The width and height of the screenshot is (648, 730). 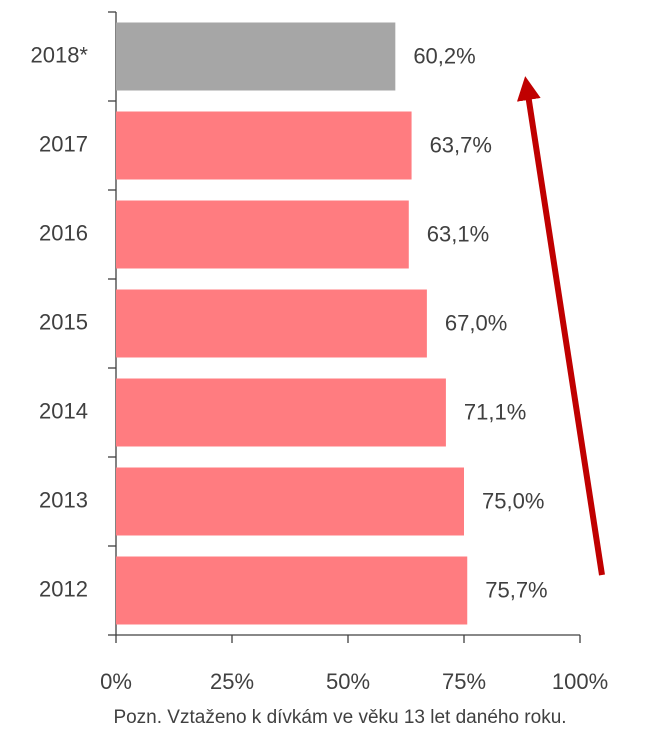 I want to click on value-label: 60,2%, so click(x=444, y=55).